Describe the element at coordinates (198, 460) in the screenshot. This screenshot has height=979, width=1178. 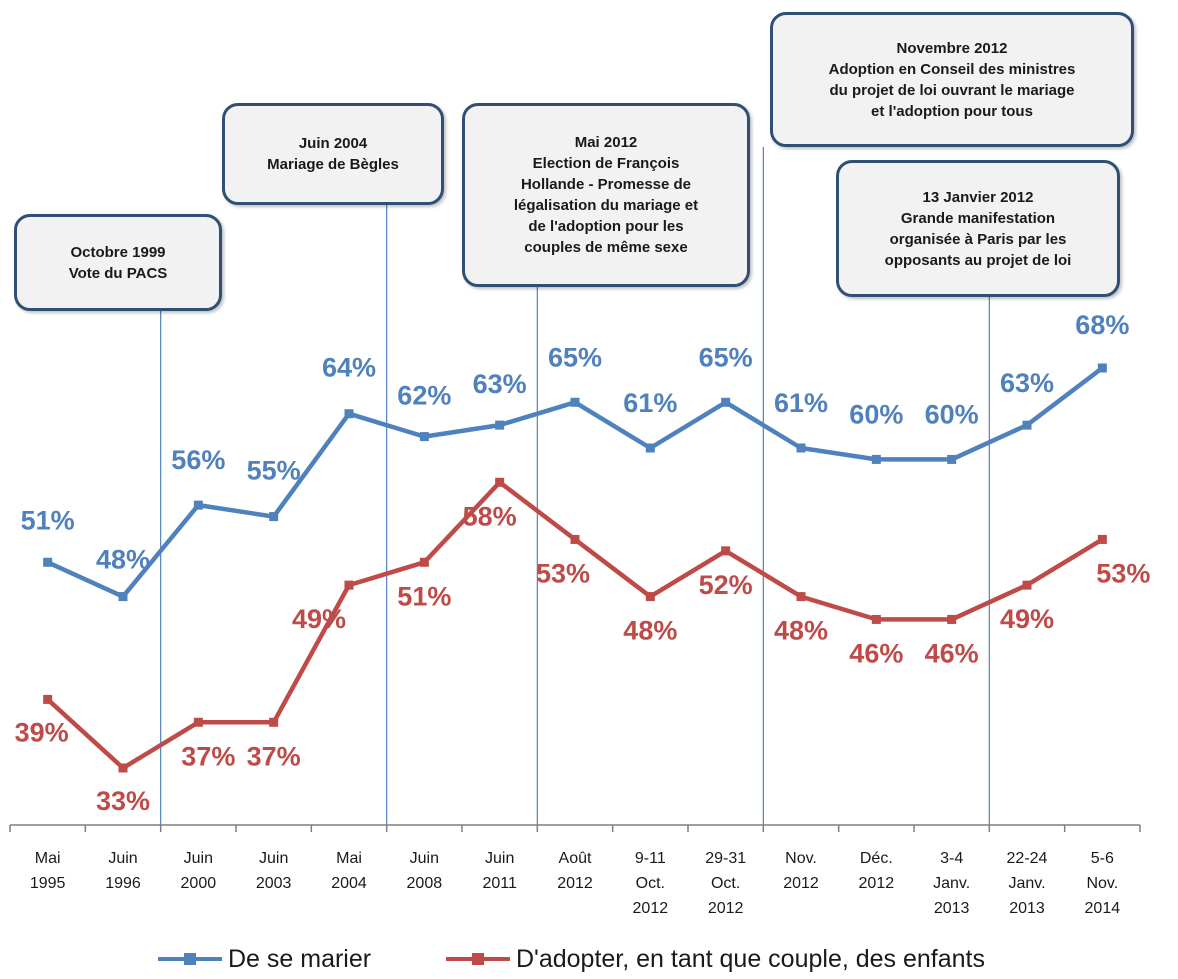
I see `data-label: 56%` at that location.